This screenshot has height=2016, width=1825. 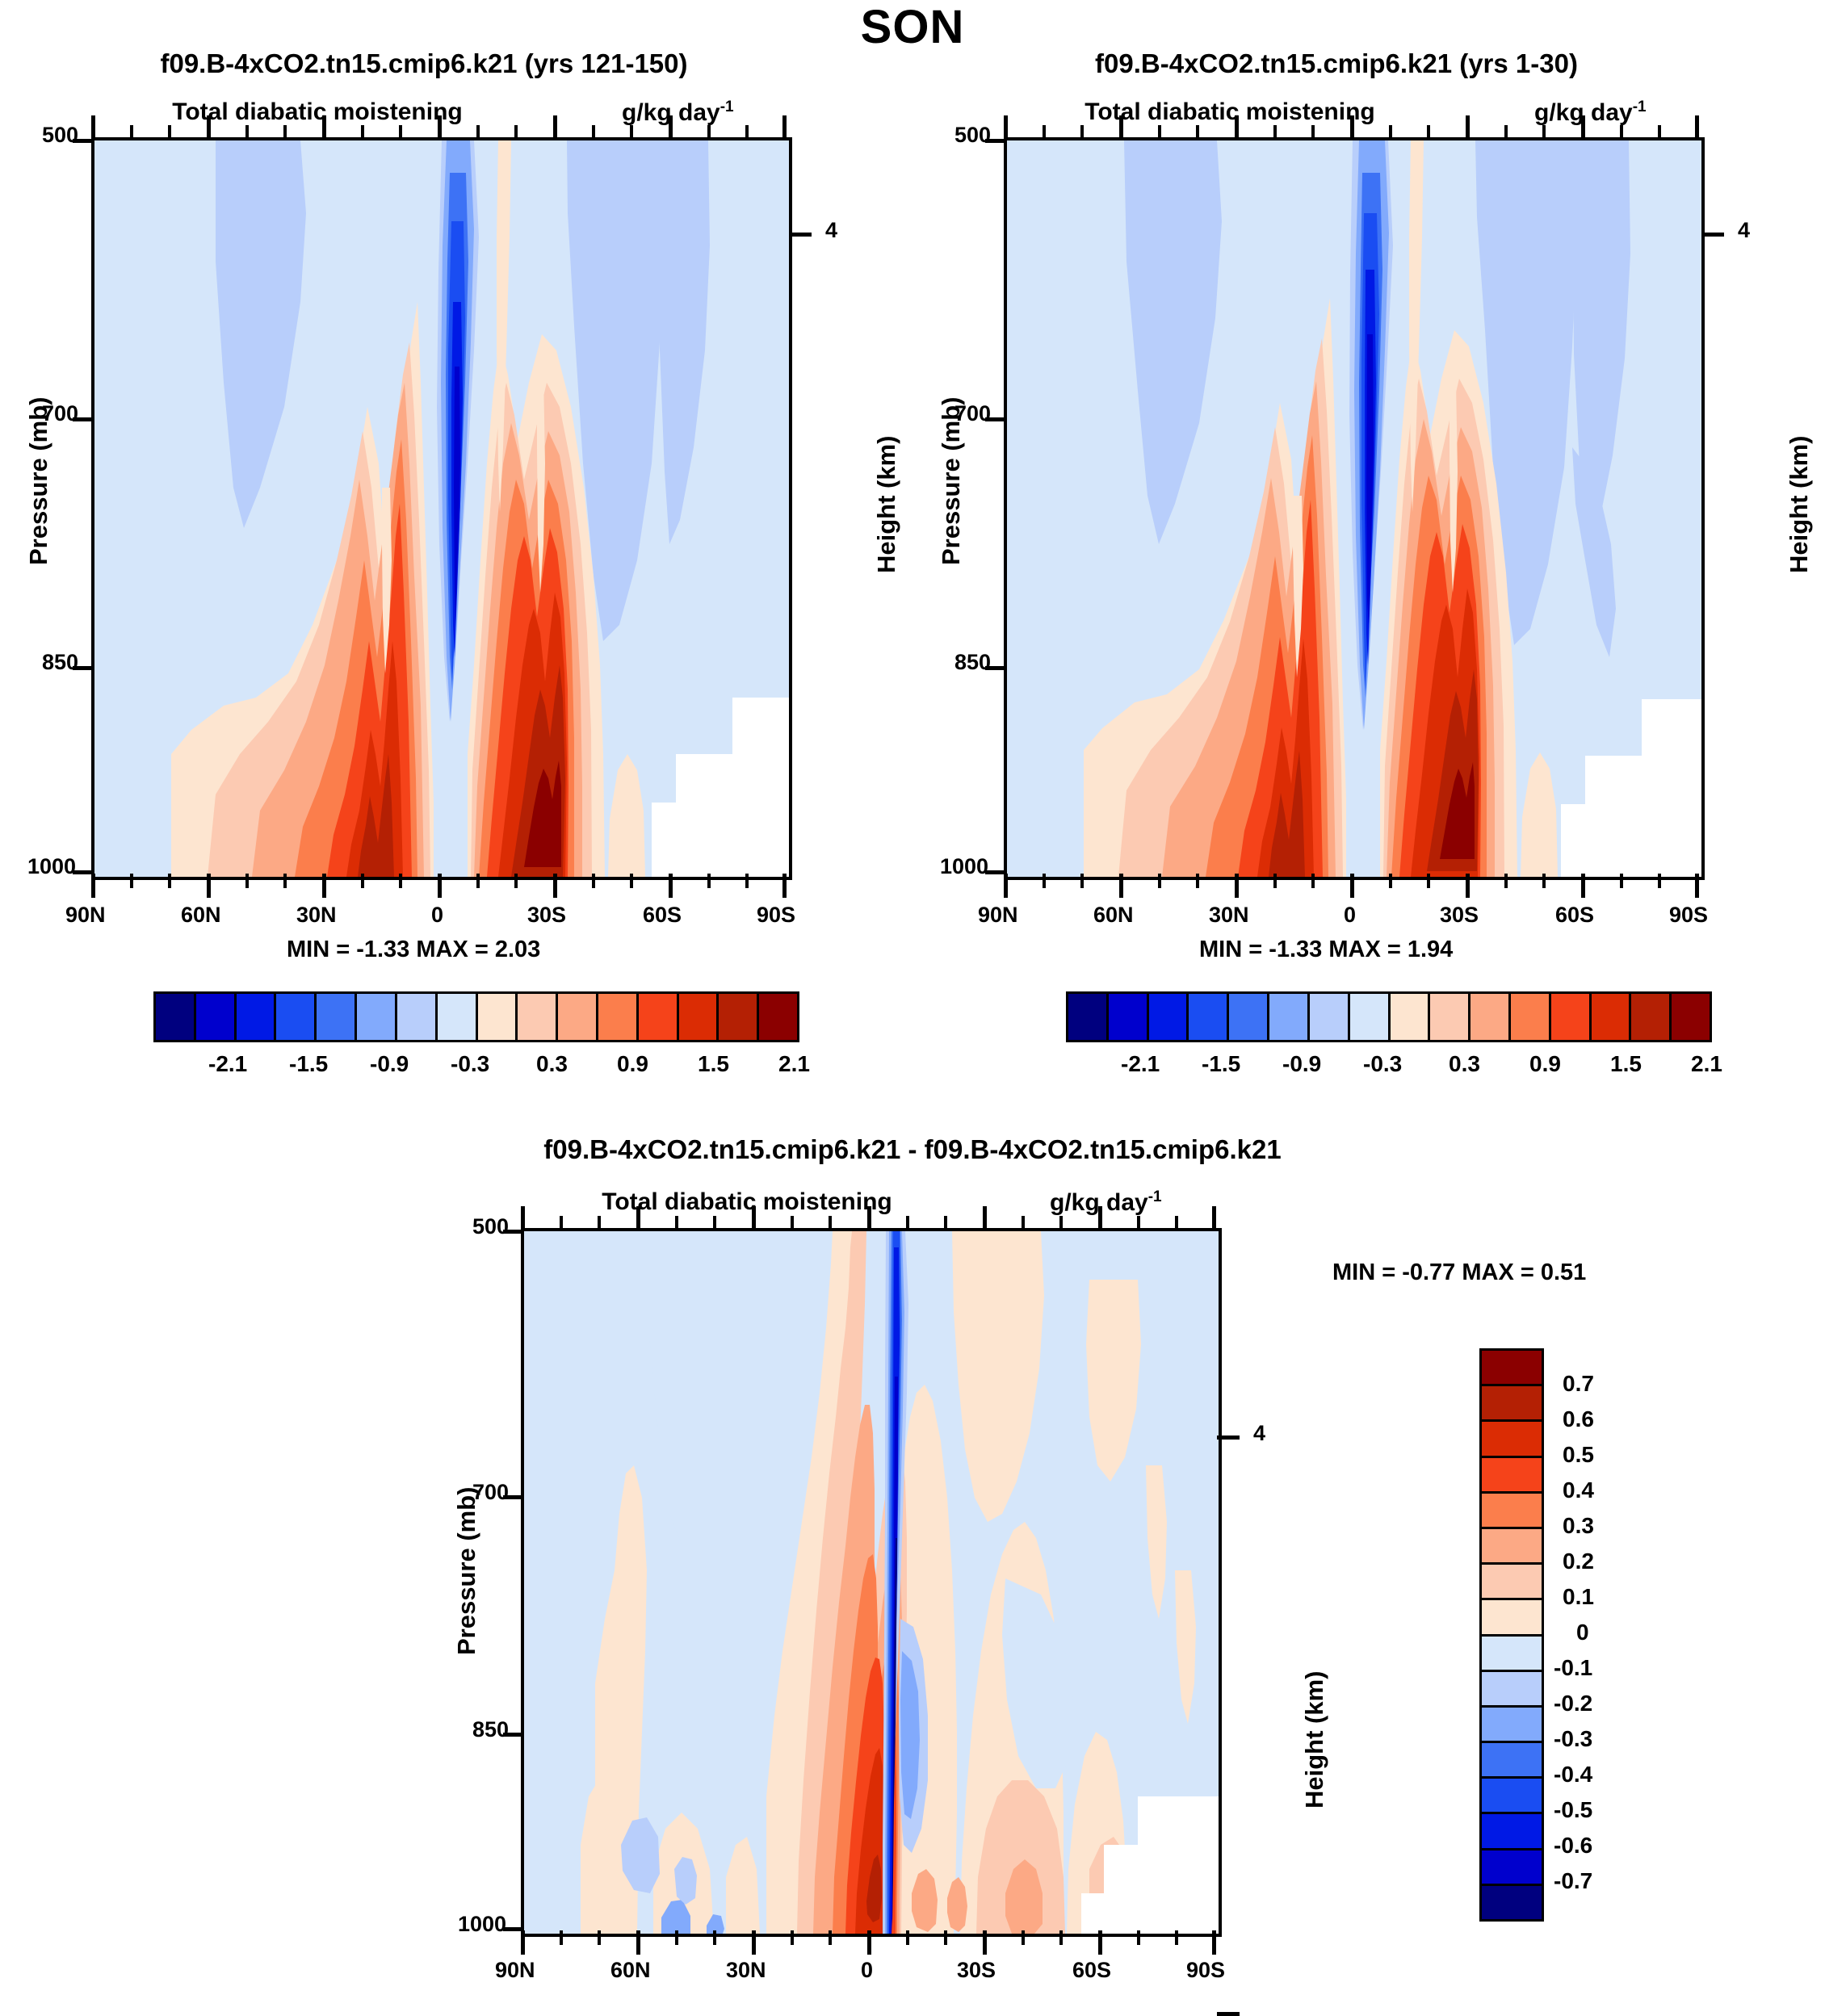 I want to click on vcbar-label-1: 0.6, so click(x=1578, y=1418).